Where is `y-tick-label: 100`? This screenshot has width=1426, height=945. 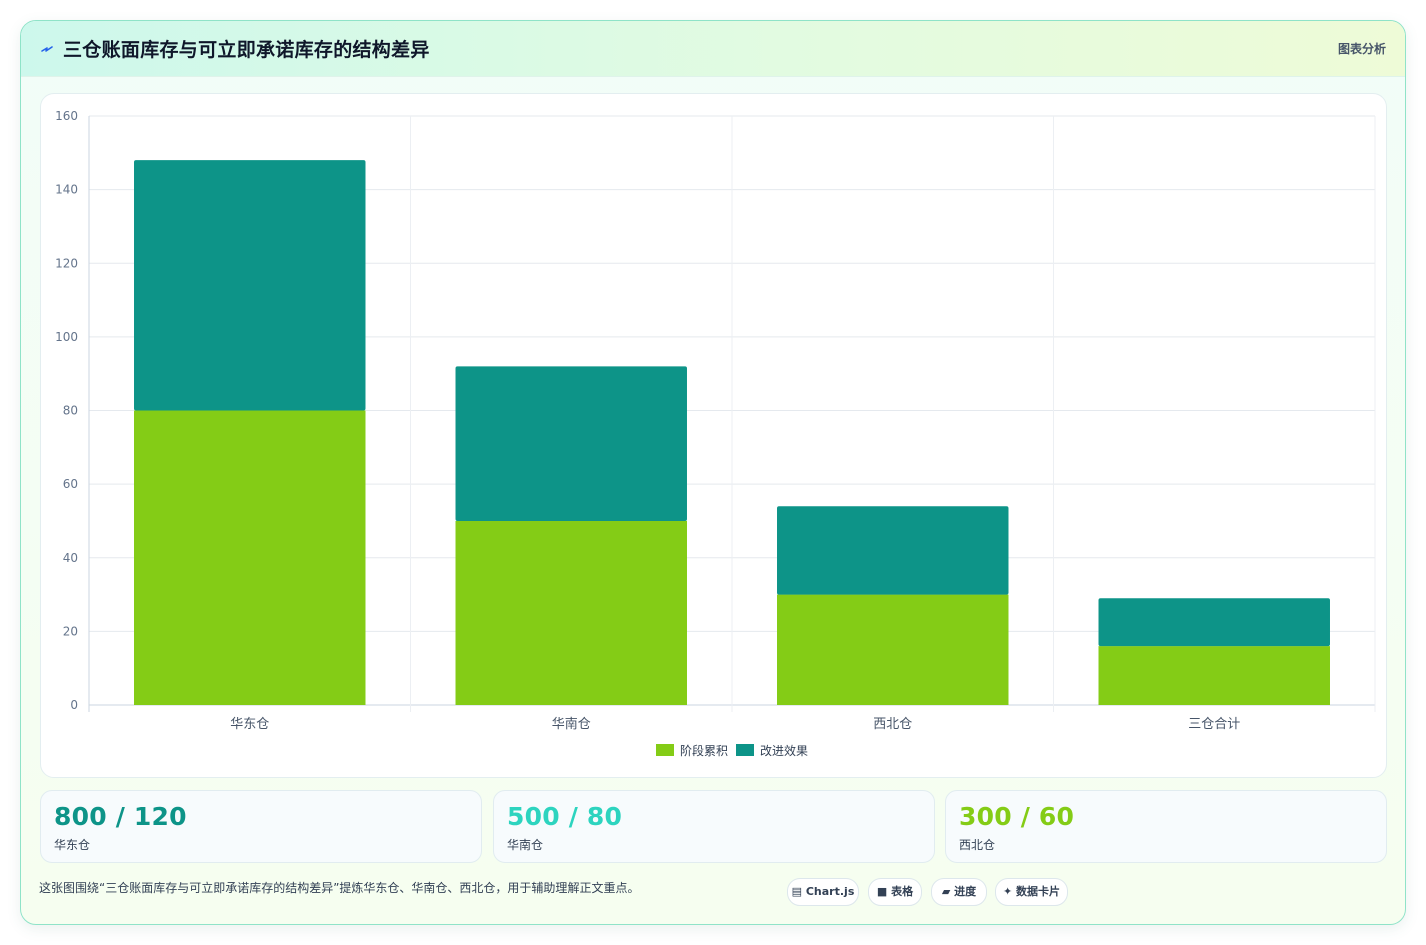 y-tick-label: 100 is located at coordinates (66, 337).